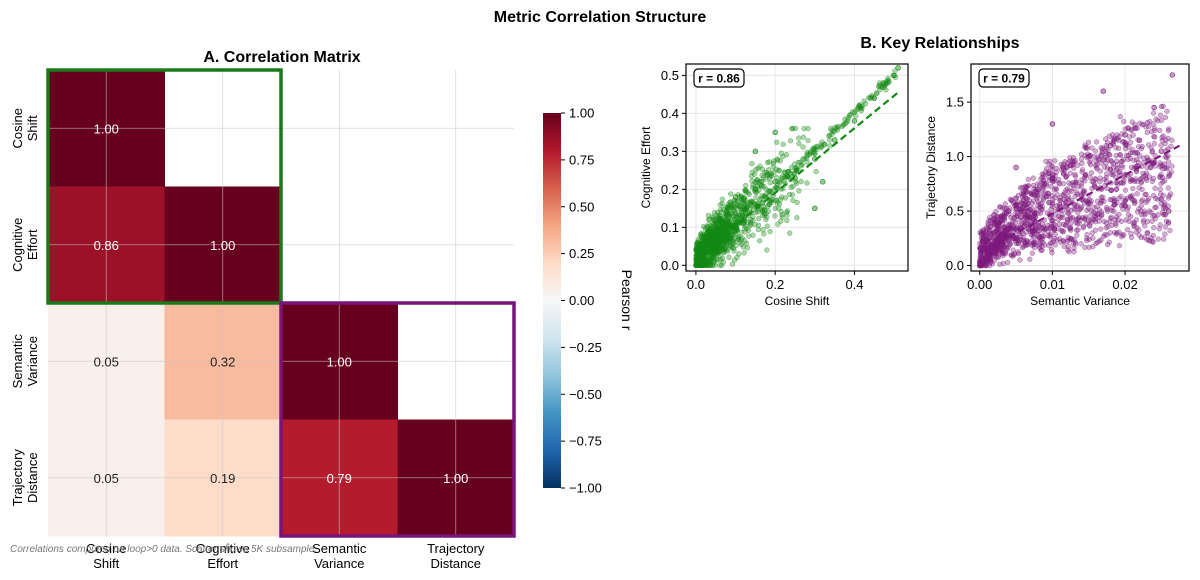 This screenshot has width=1200, height=580. Describe the element at coordinates (32, 244) in the screenshot. I see `y-tick-label: Effort` at that location.